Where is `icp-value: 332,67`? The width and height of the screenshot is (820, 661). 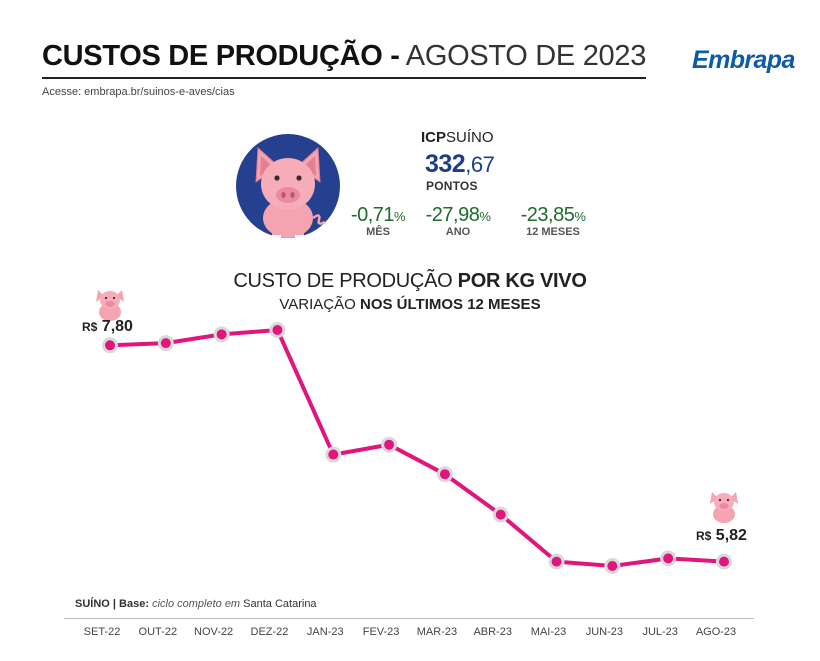
icp-value: 332,67 is located at coordinates (460, 164).